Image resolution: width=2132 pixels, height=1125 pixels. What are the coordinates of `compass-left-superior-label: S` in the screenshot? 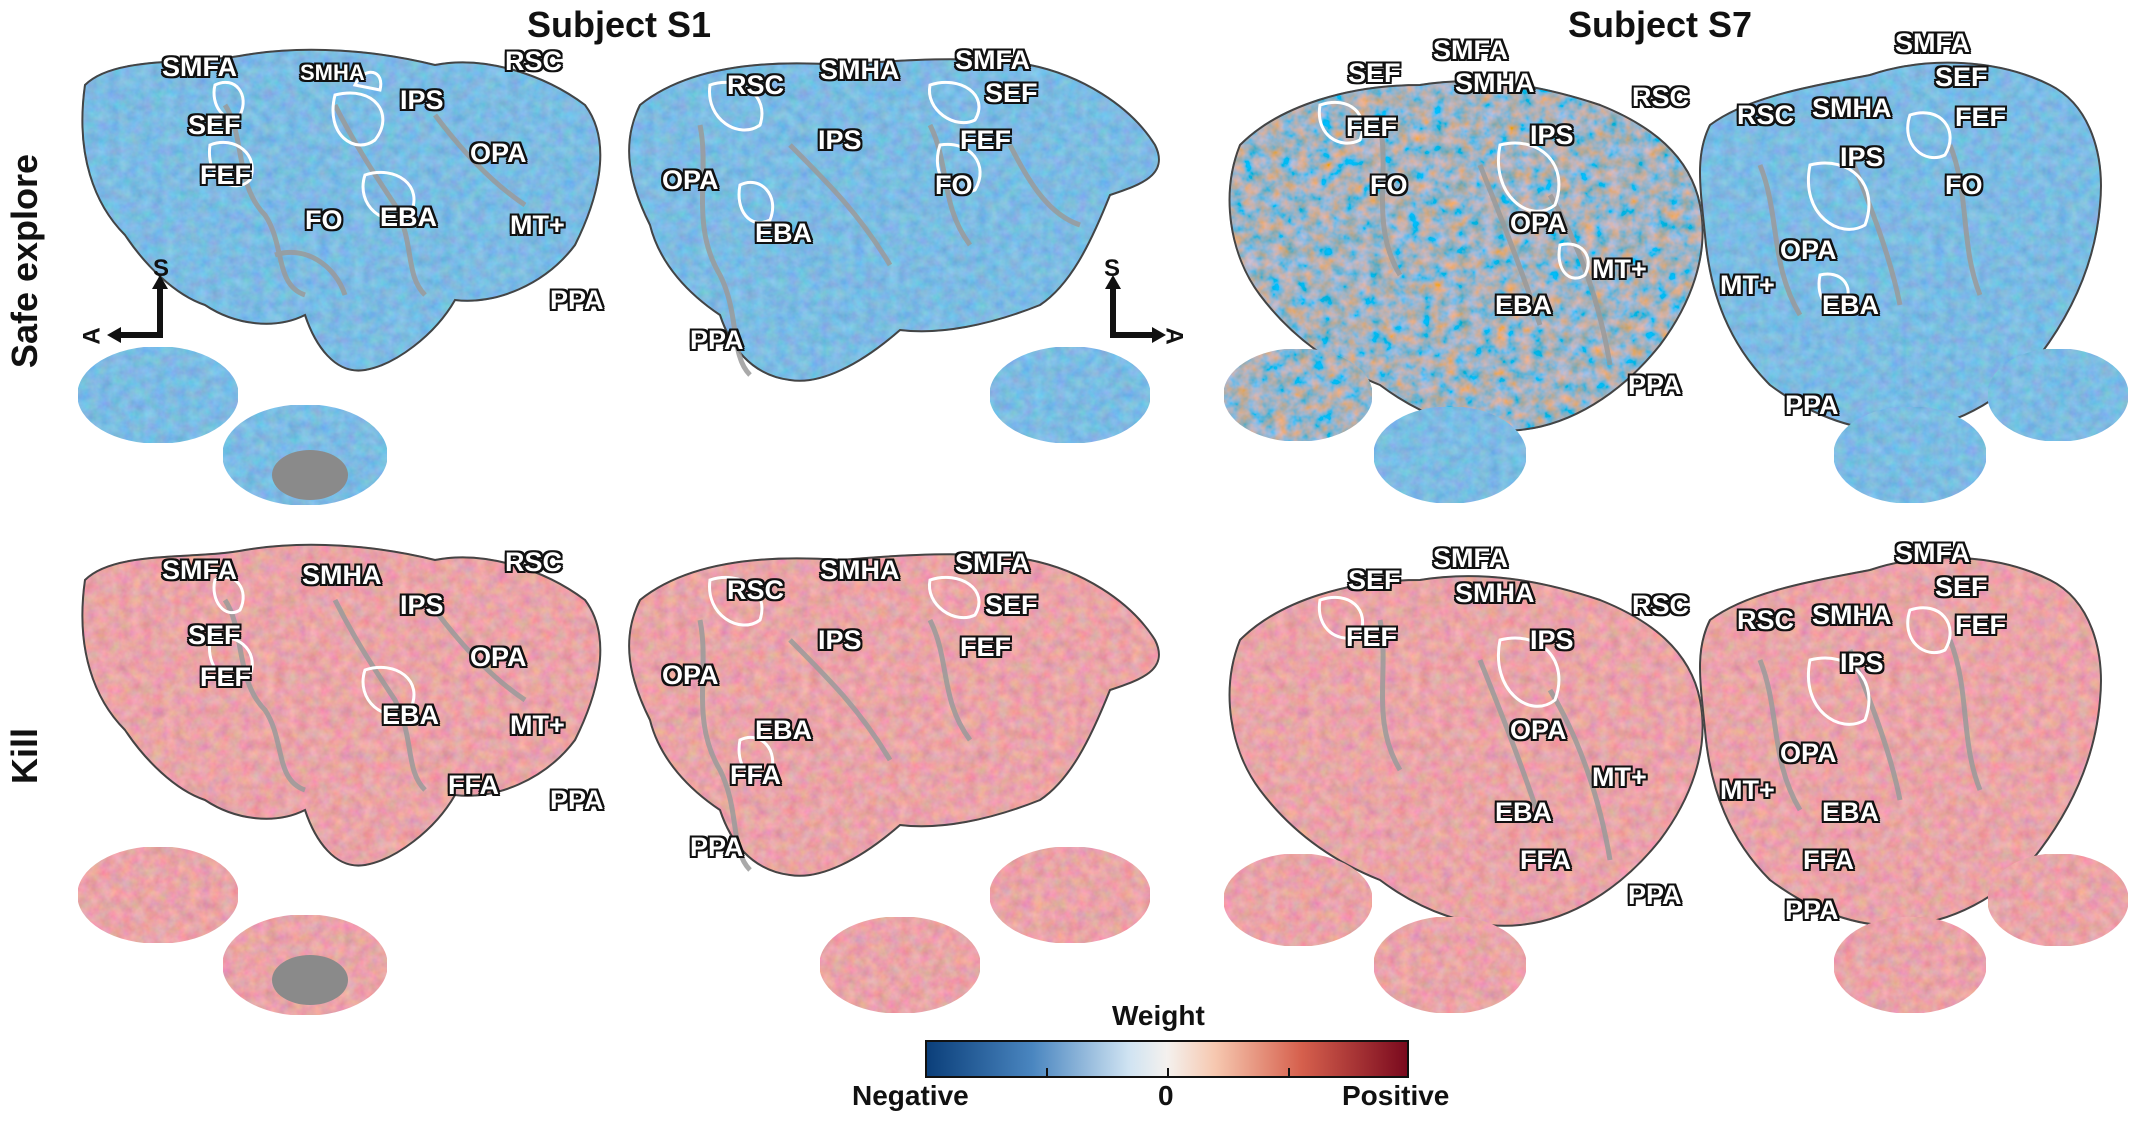 It's located at (161, 268).